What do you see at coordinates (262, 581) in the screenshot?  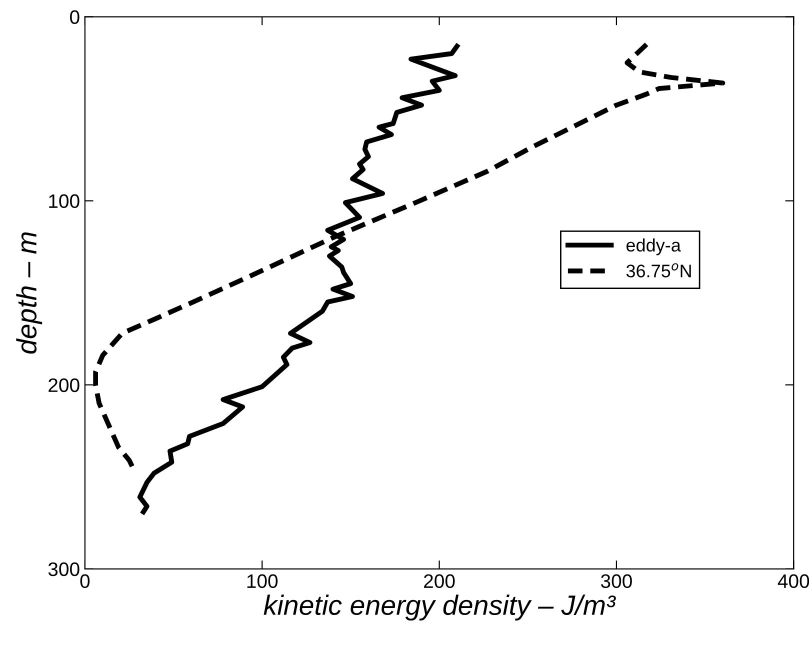 I see `x-tick-label: 100` at bounding box center [262, 581].